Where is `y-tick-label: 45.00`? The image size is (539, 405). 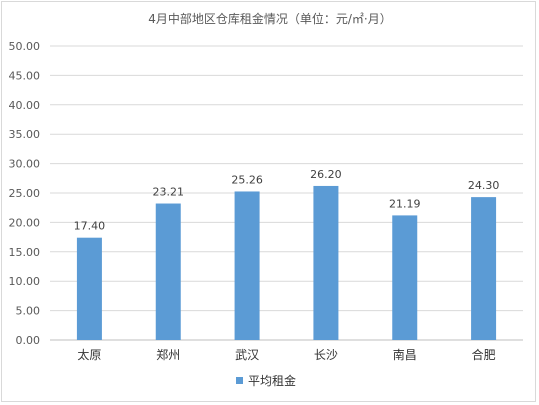
y-tick-label: 45.00 is located at coordinates (25, 75).